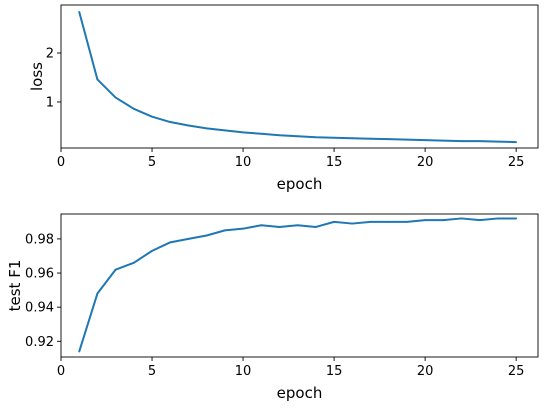 This screenshot has height=410, width=550. Describe the element at coordinates (37, 76) in the screenshot. I see `y-axis-label: loss` at that location.